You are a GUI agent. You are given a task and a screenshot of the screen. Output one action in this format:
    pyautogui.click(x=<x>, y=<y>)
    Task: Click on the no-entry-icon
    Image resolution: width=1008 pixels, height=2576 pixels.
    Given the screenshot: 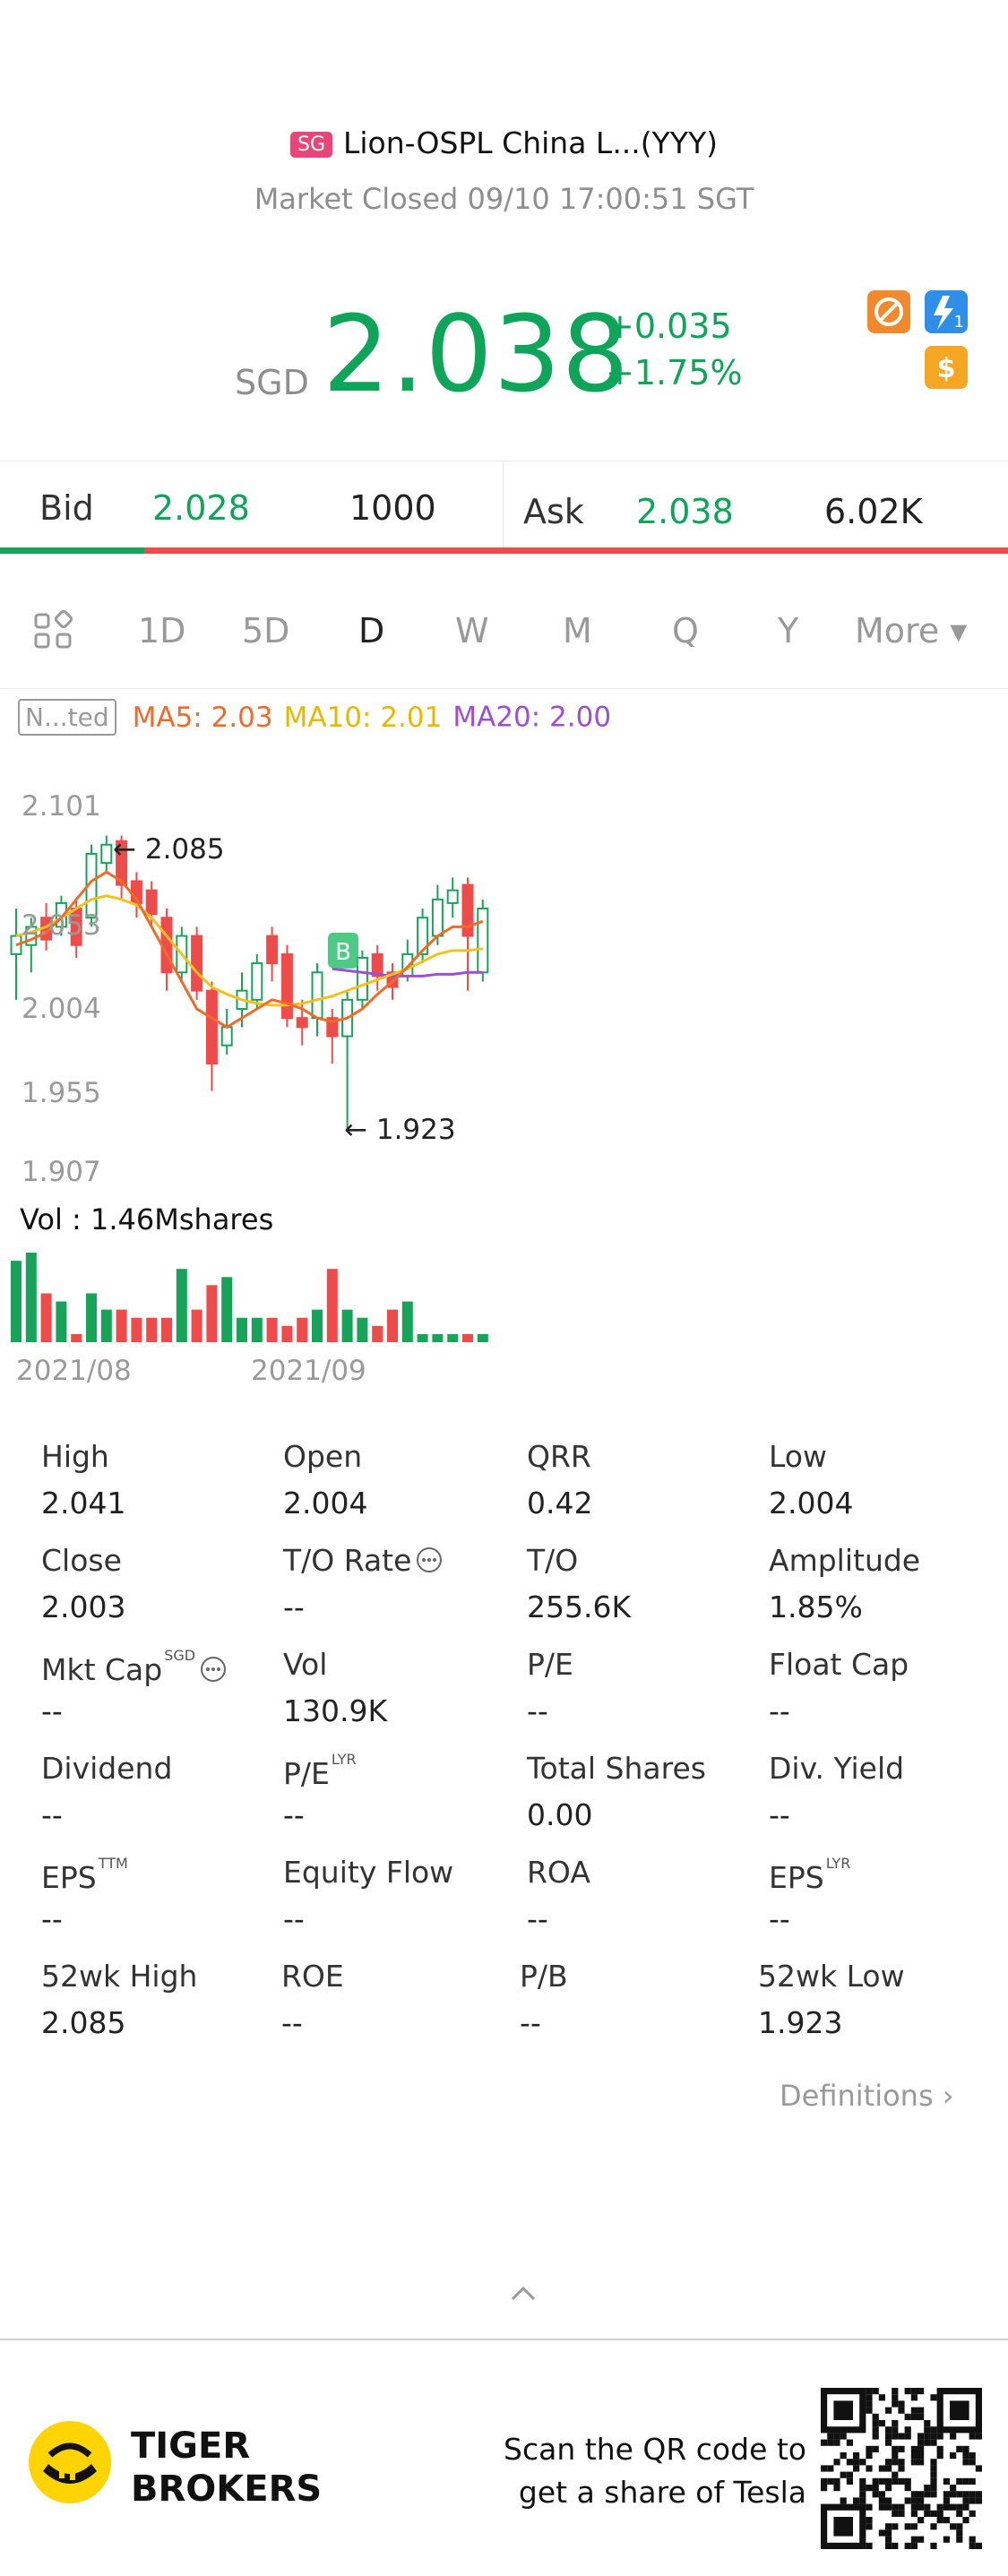 What is the action you would take?
    pyautogui.click(x=889, y=311)
    